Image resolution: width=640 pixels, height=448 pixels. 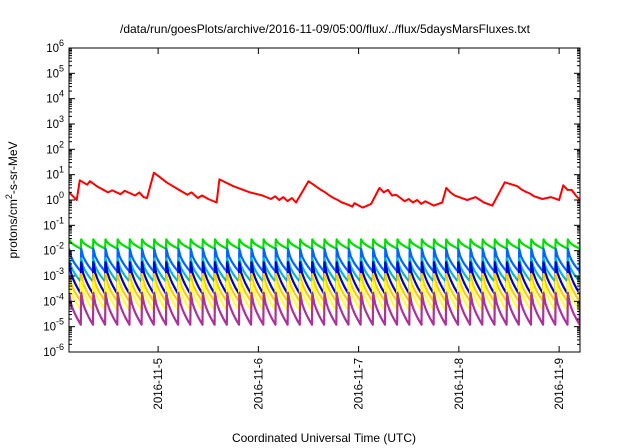 I want to click on y-tick-label: 10³, so click(x=55, y=122).